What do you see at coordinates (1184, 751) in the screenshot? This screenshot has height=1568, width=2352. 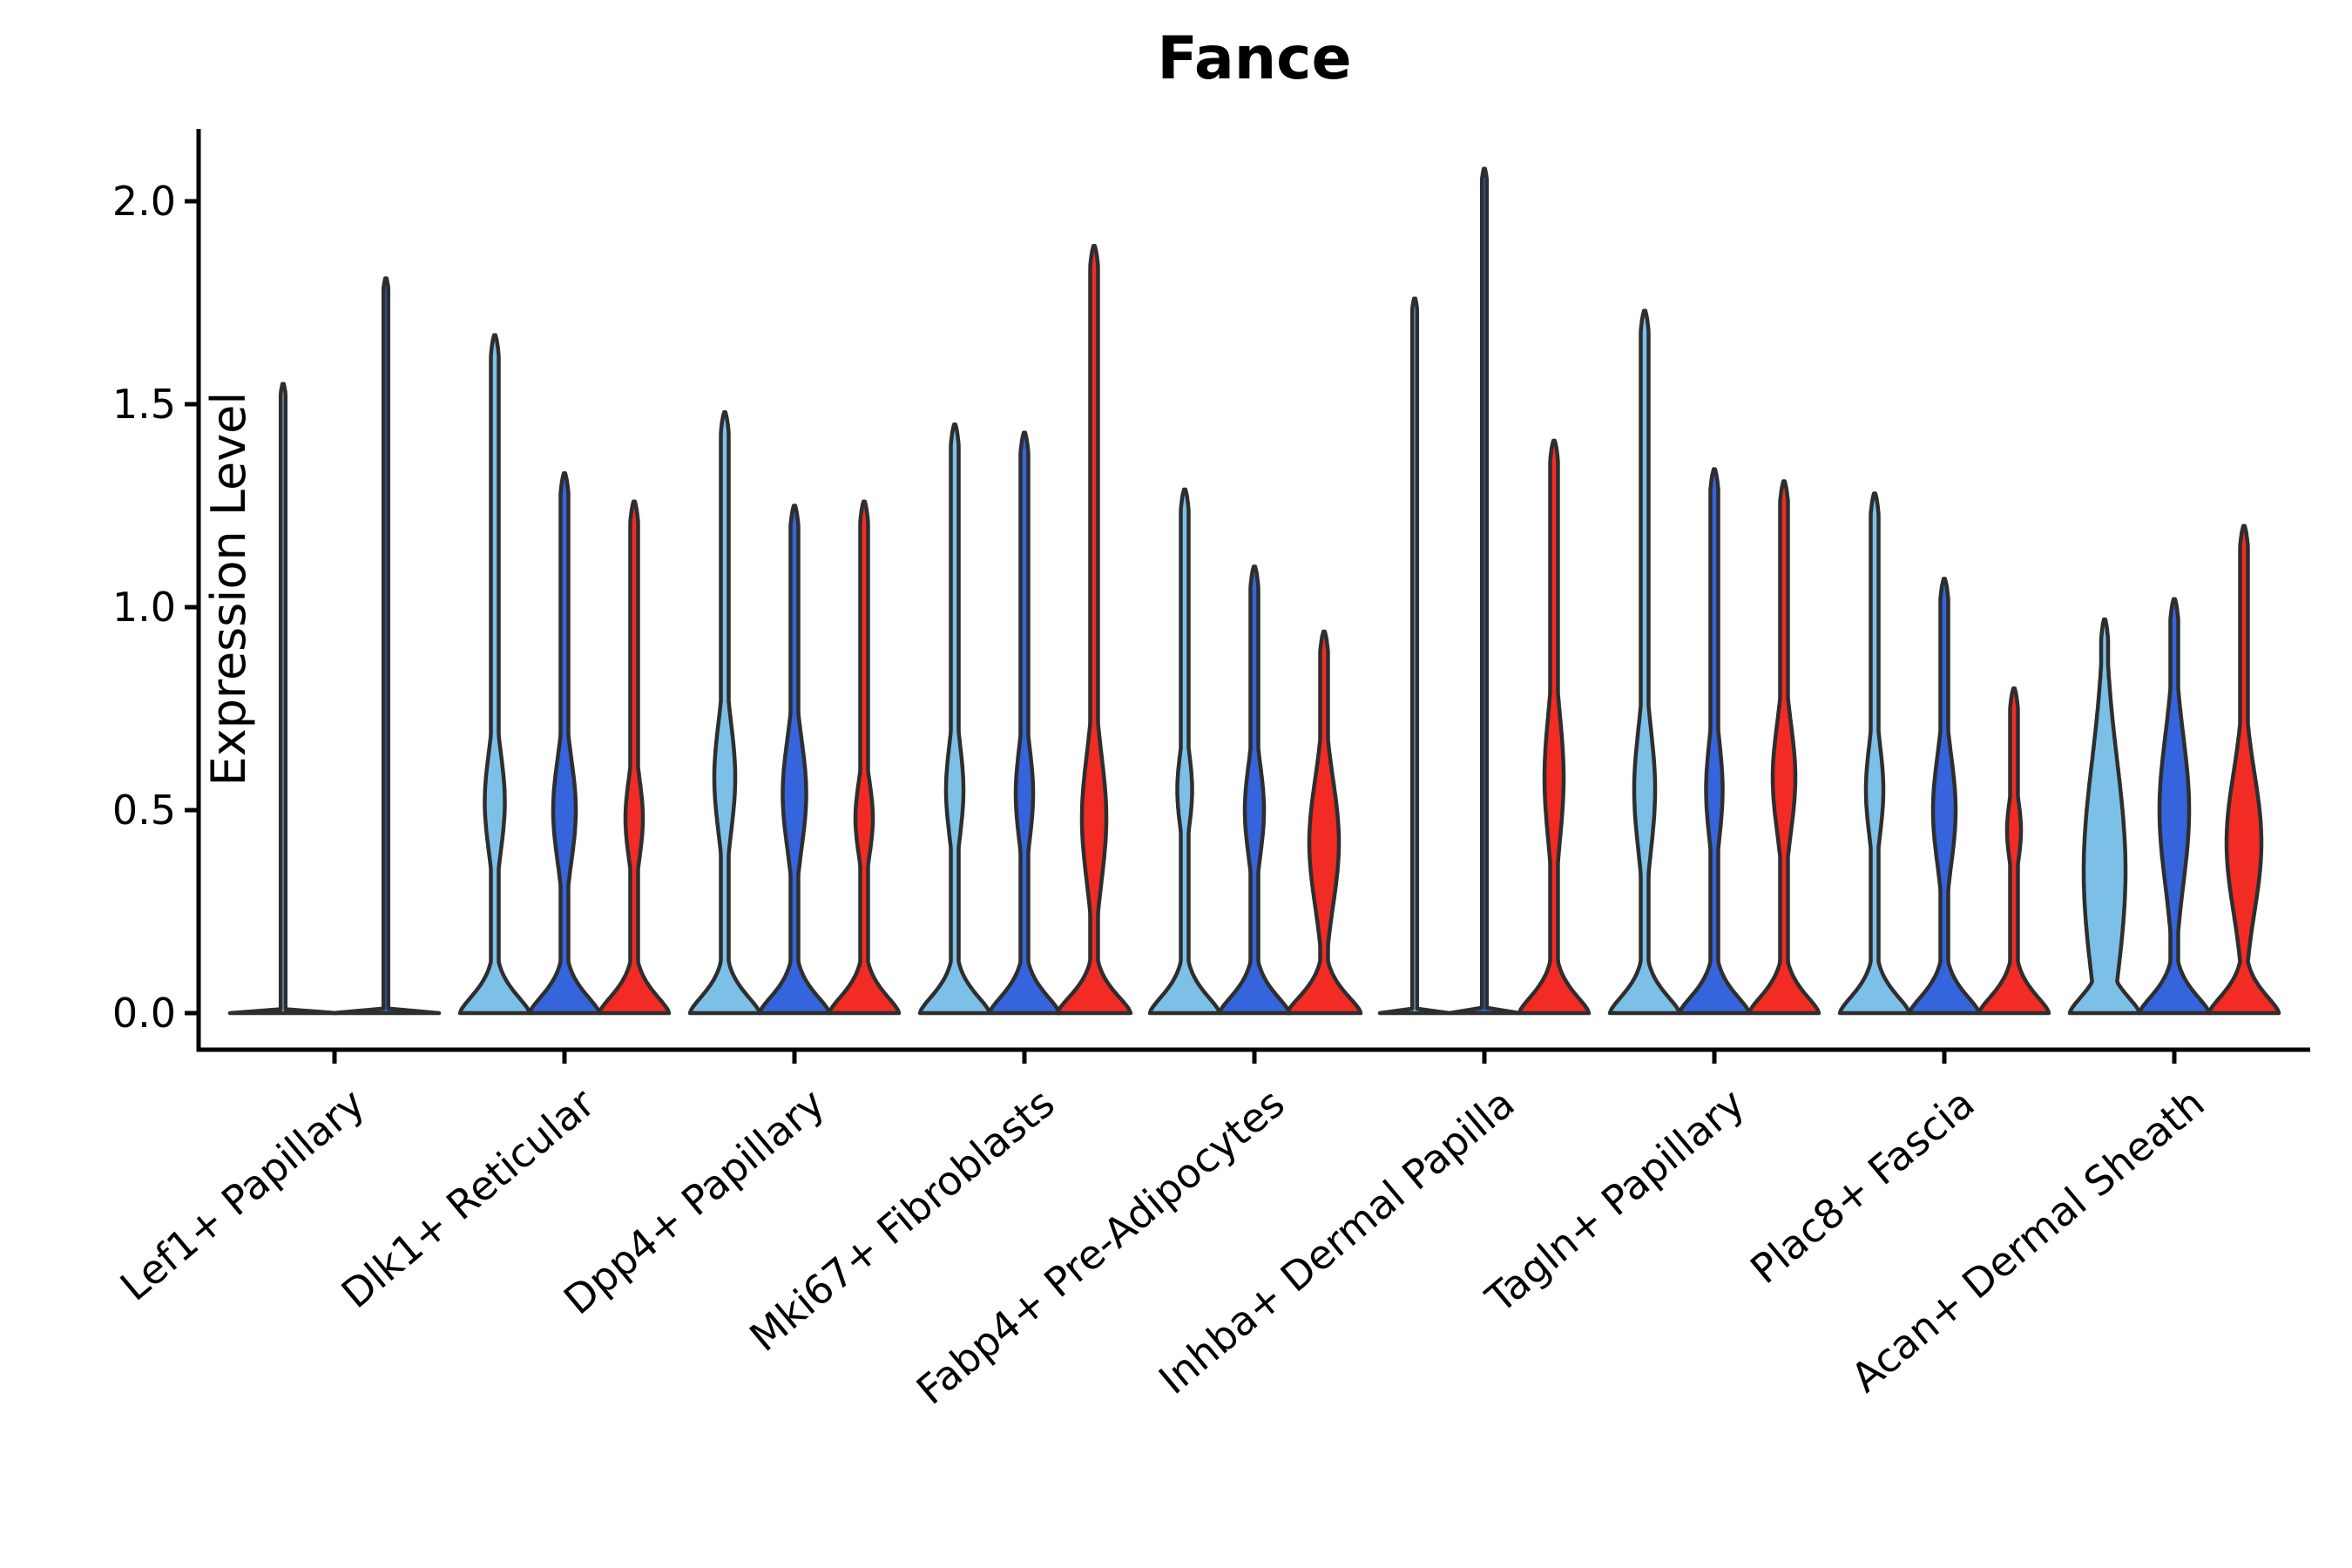 I see `violin-Fabp4+-lightblue` at bounding box center [1184, 751].